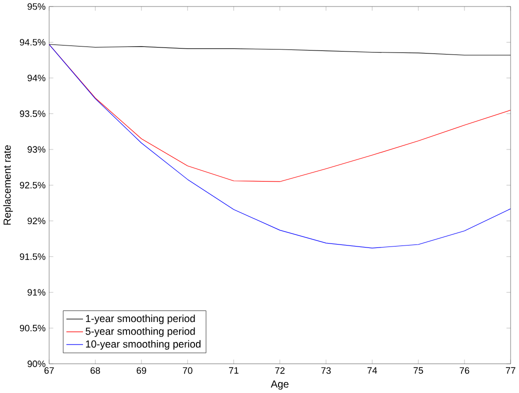 This screenshot has width=519, height=393. What do you see at coordinates (33, 256) in the screenshot?
I see `y-tick-label: 91.5%` at bounding box center [33, 256].